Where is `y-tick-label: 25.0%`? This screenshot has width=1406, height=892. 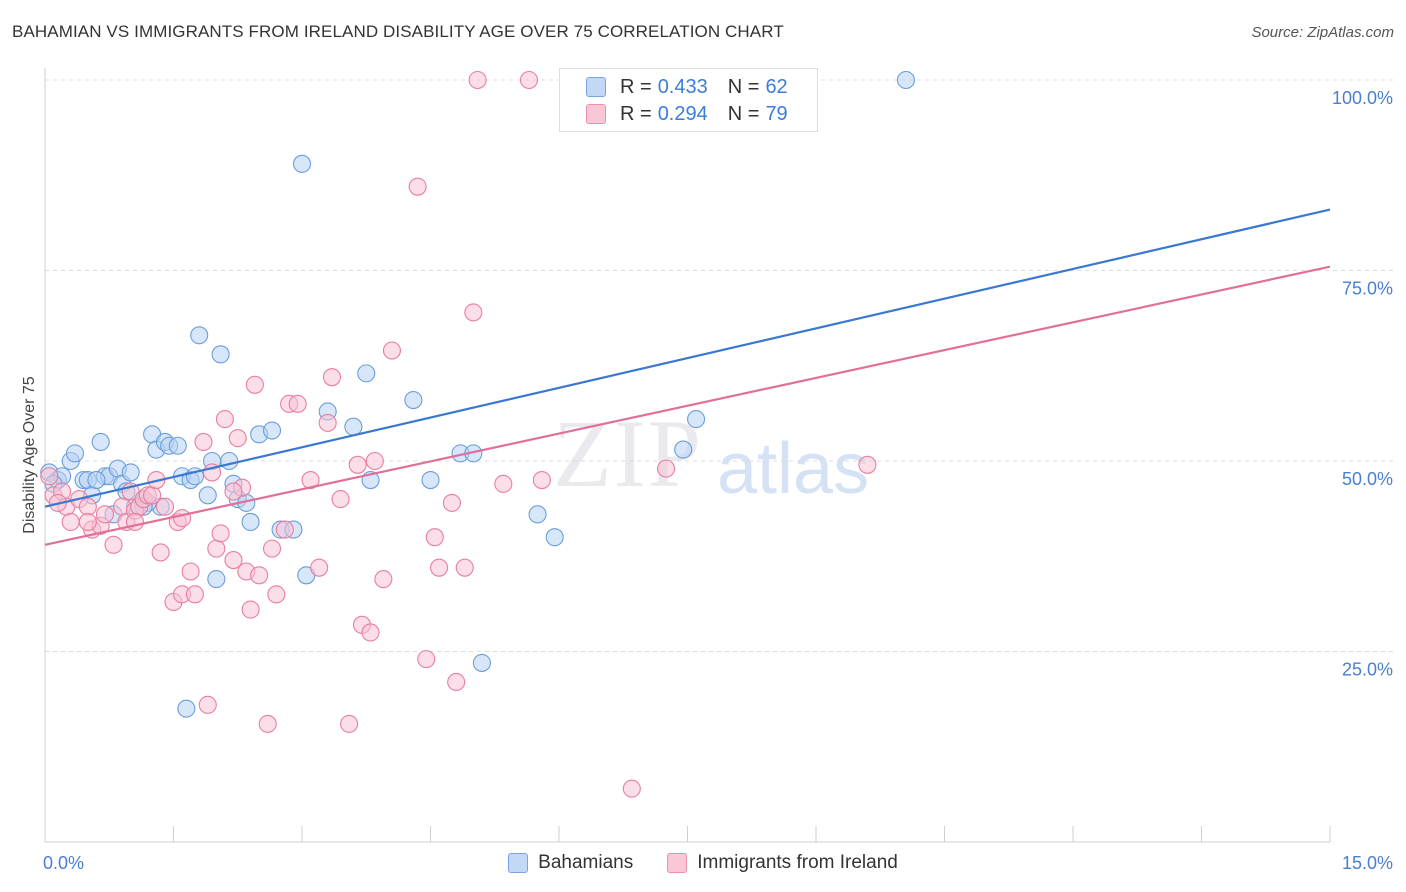 y-tick-label: 25.0% is located at coordinates (1367, 670).